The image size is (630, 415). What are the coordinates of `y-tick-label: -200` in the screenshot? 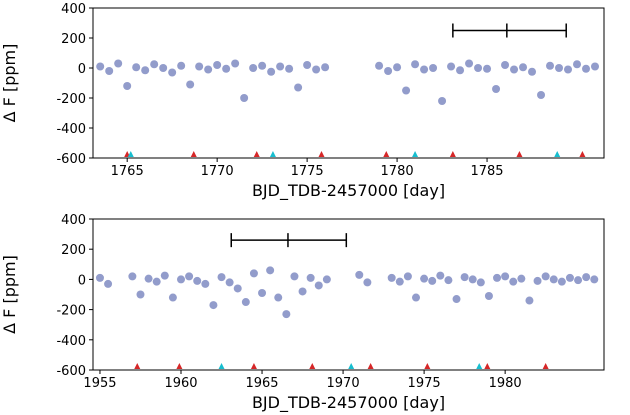 It's located at (71, 99).